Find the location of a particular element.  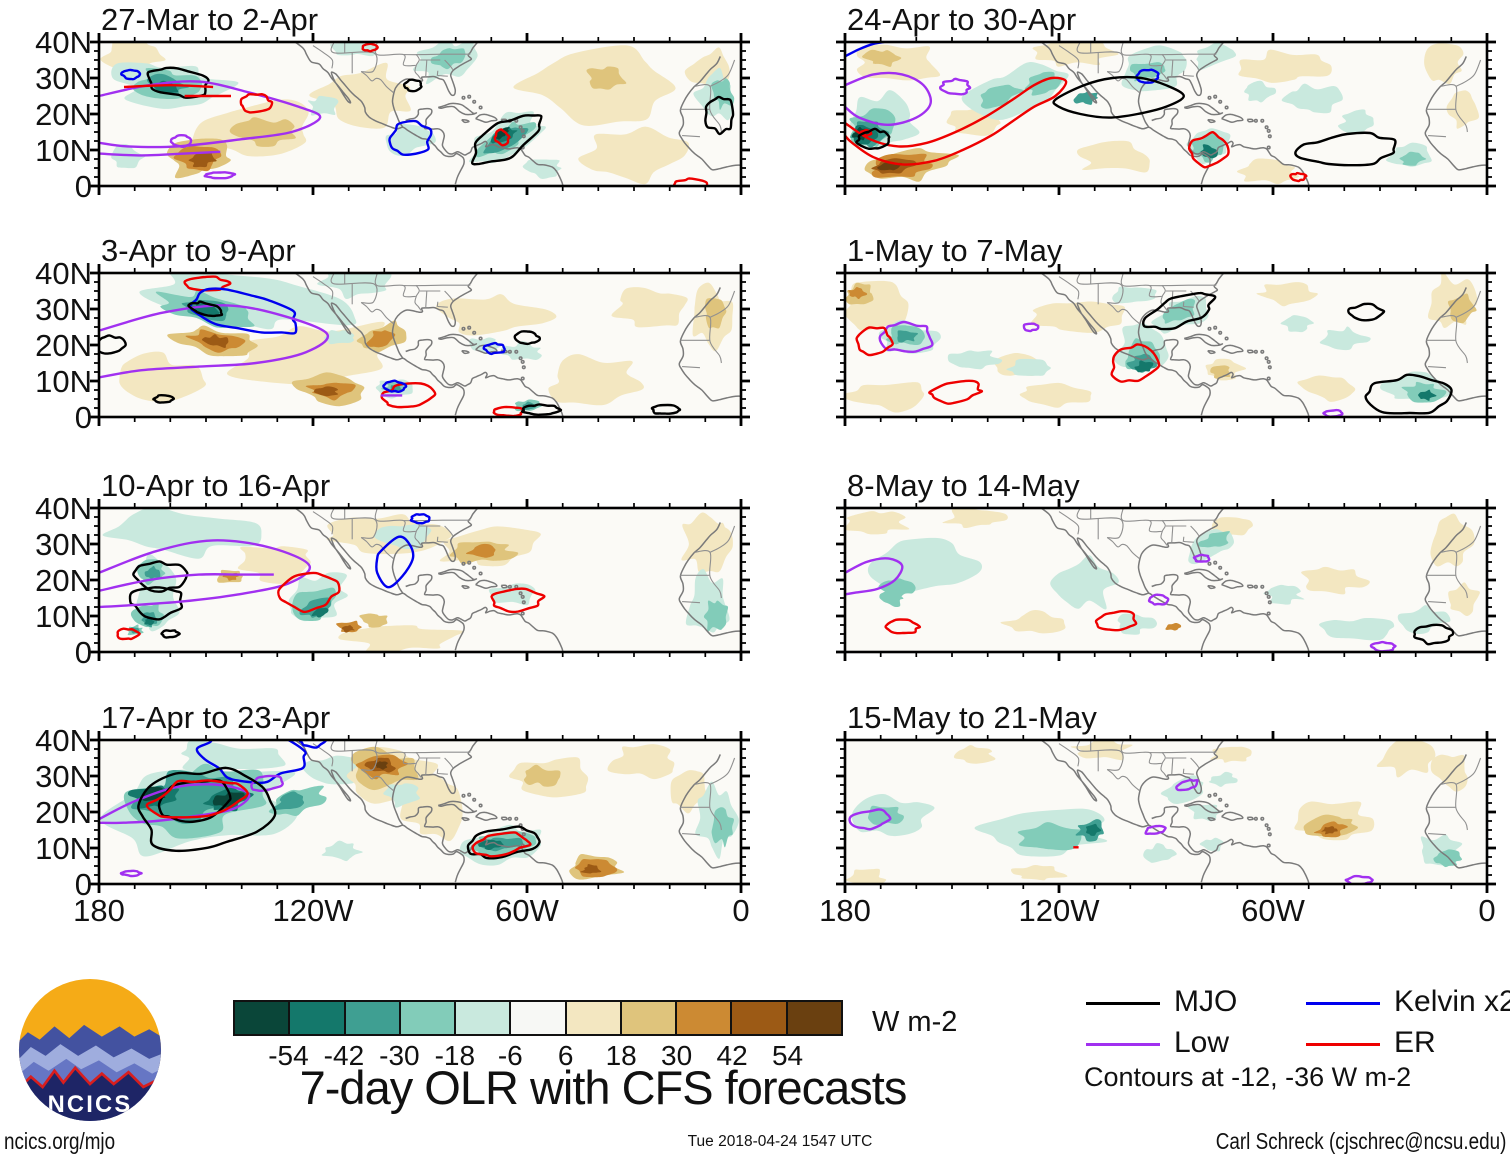

panel-title: 27-Mar to 2-Apr is located at coordinates (210, 19).